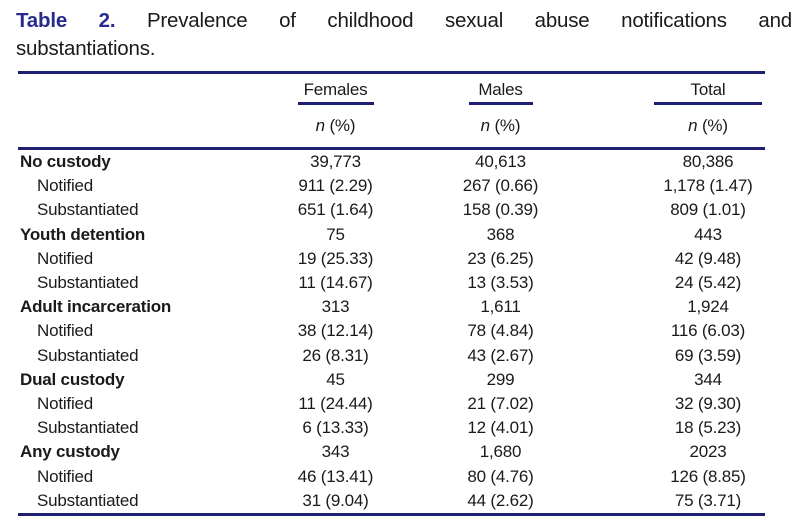  What do you see at coordinates (335, 307) in the screenshot?
I see `females-value: 313` at bounding box center [335, 307].